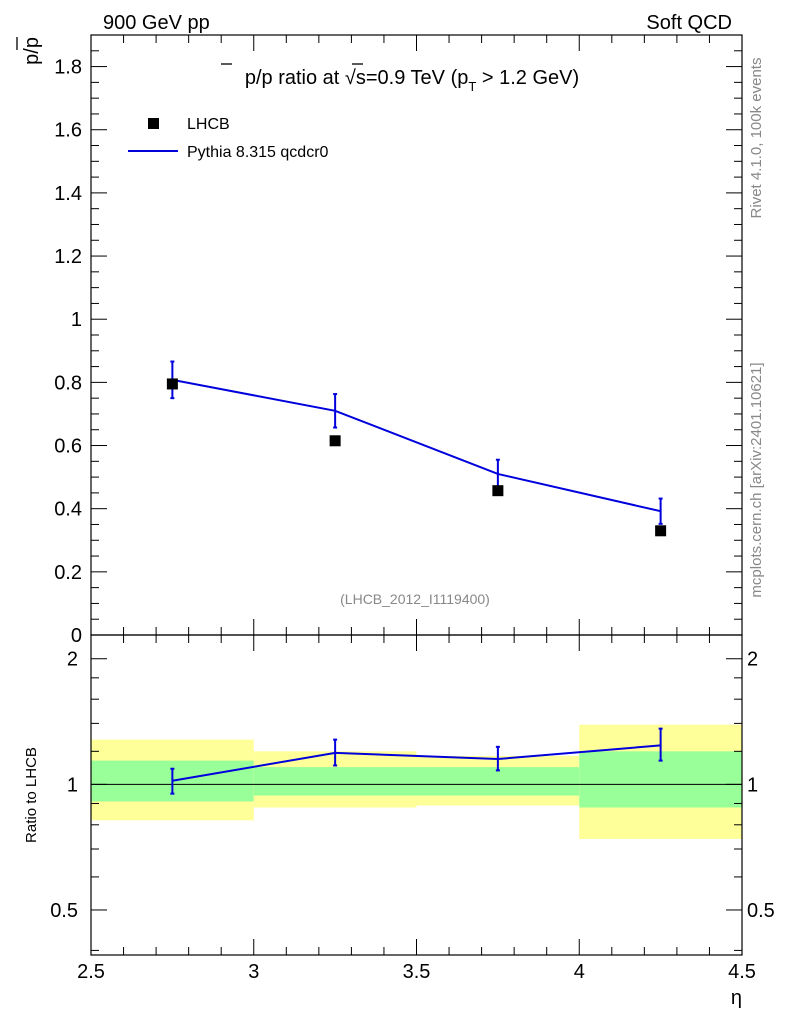 Image resolution: width=786 pixels, height=1024 pixels. I want to click on x-axis-label: η, so click(736, 998).